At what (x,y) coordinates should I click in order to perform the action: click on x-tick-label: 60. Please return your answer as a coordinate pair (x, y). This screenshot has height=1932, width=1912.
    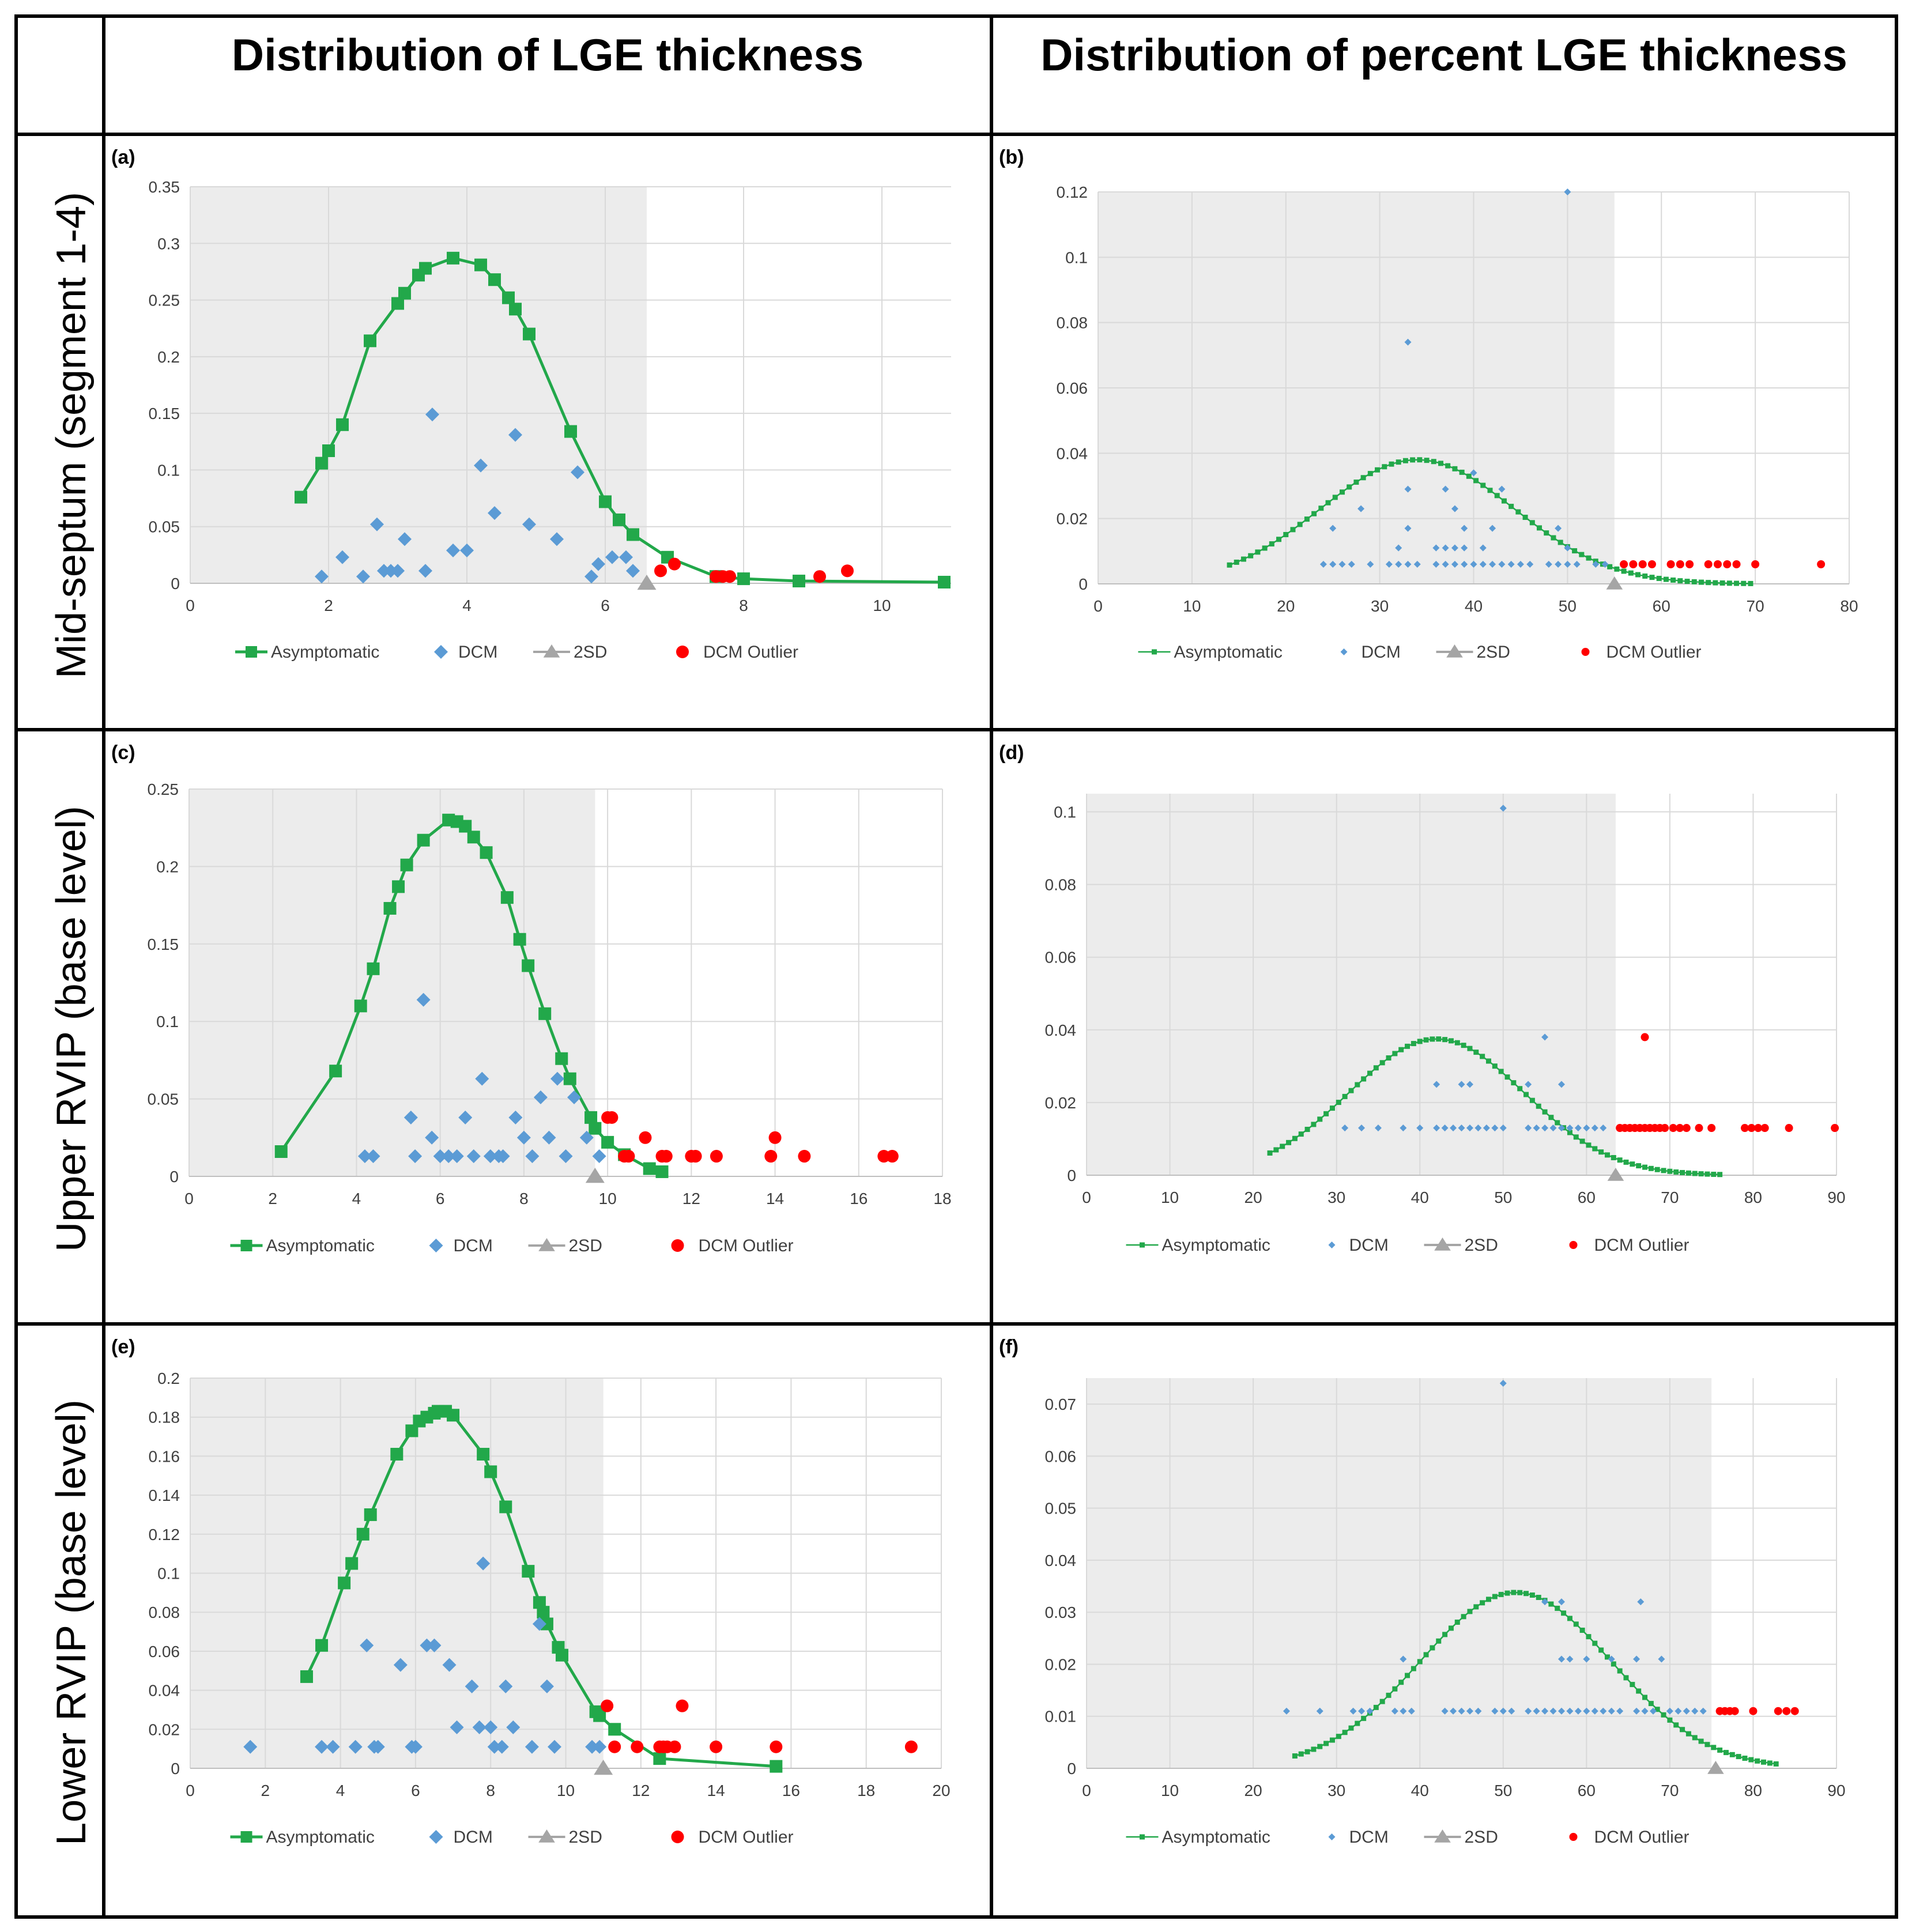
    Looking at the image, I should click on (1661, 606).